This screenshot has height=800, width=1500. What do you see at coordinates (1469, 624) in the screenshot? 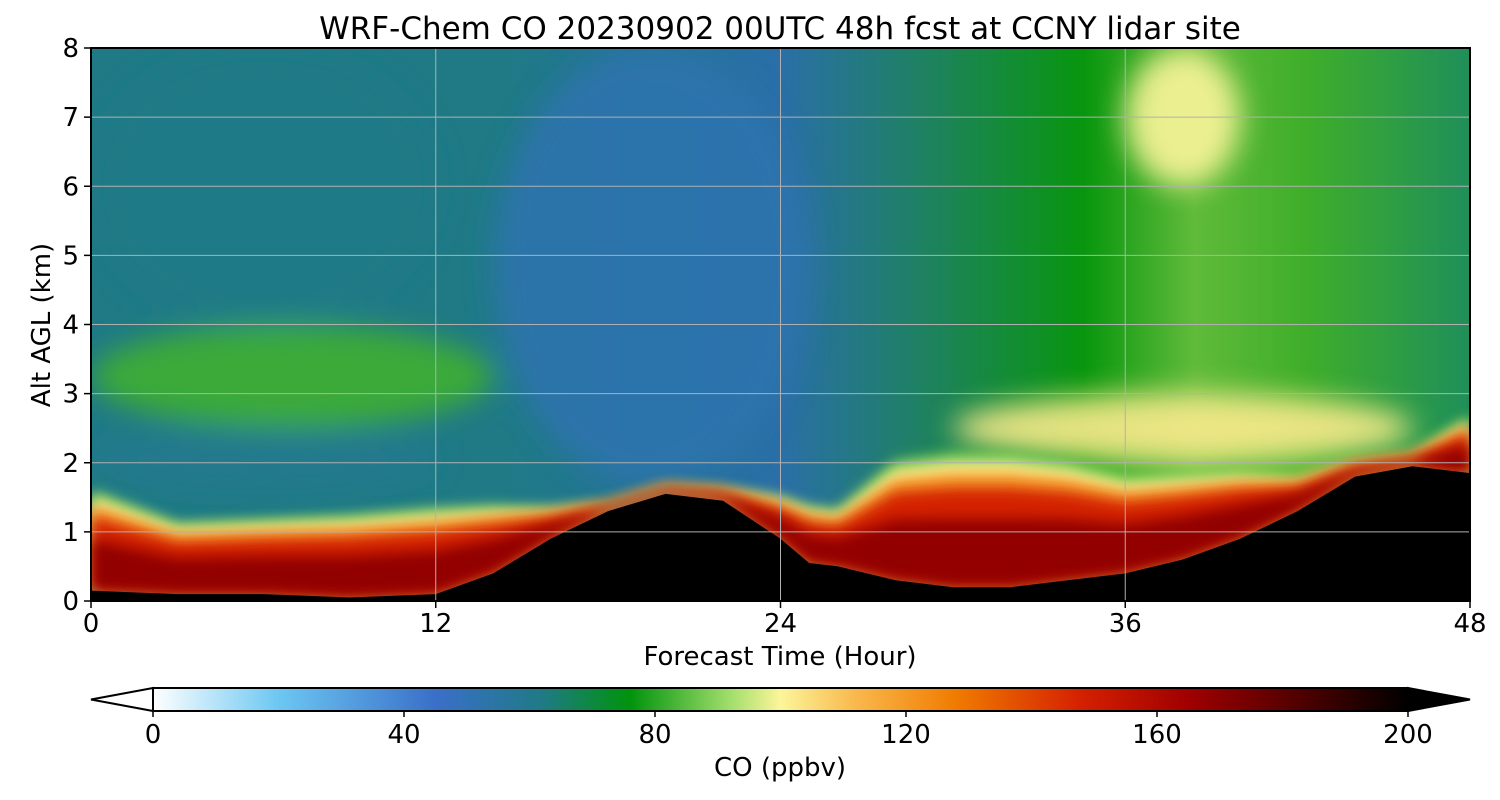
I see `x-tick-label: 48` at bounding box center [1469, 624].